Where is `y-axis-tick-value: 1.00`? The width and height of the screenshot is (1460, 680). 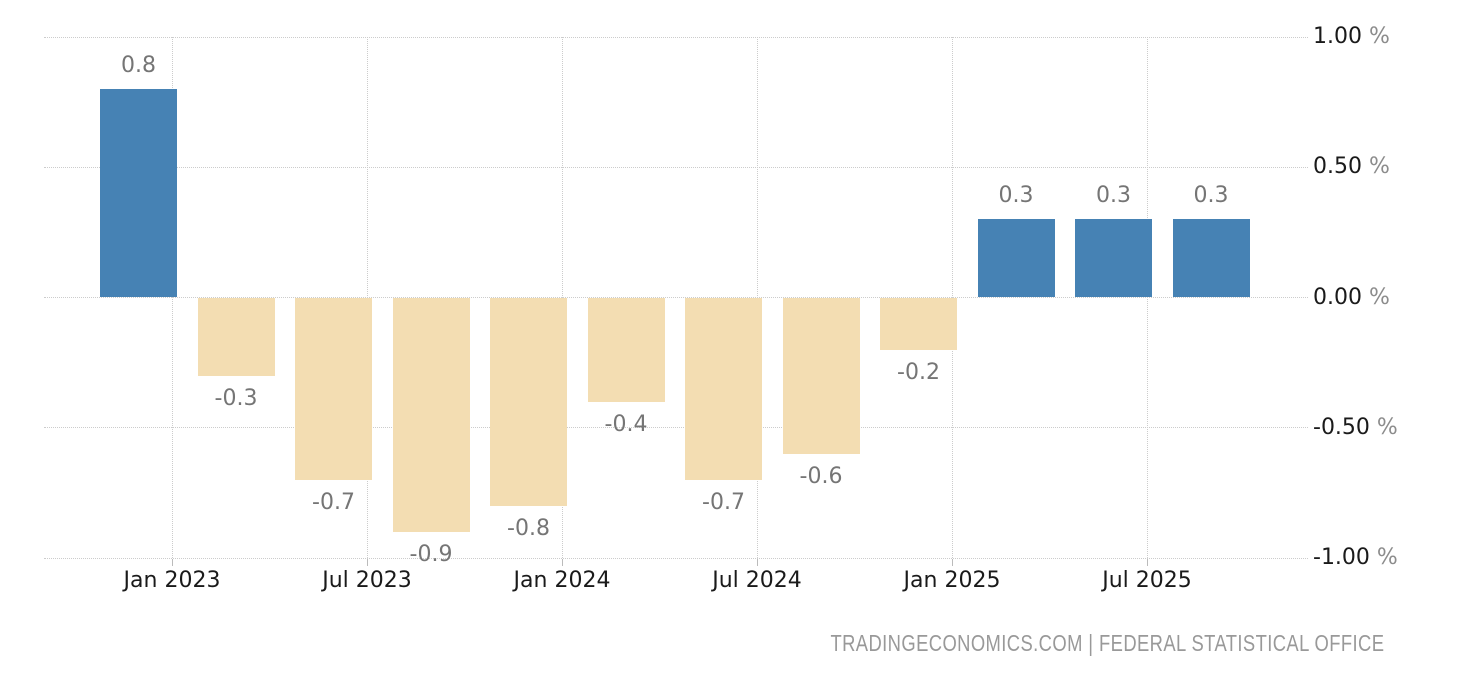 y-axis-tick-value: 1.00 is located at coordinates (1337, 36).